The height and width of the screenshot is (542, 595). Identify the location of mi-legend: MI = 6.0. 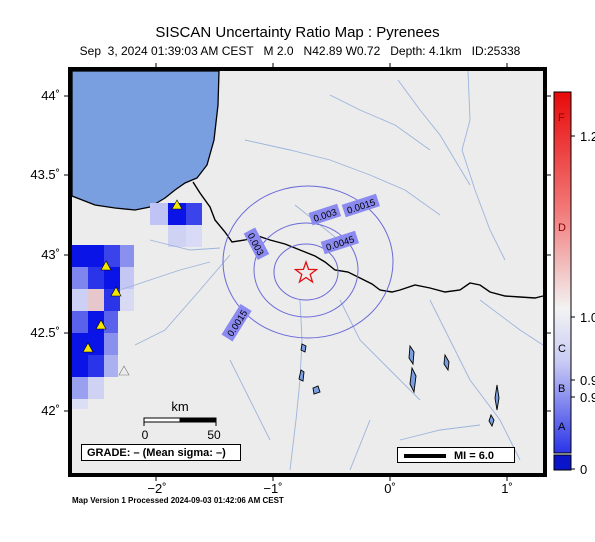
(456, 455).